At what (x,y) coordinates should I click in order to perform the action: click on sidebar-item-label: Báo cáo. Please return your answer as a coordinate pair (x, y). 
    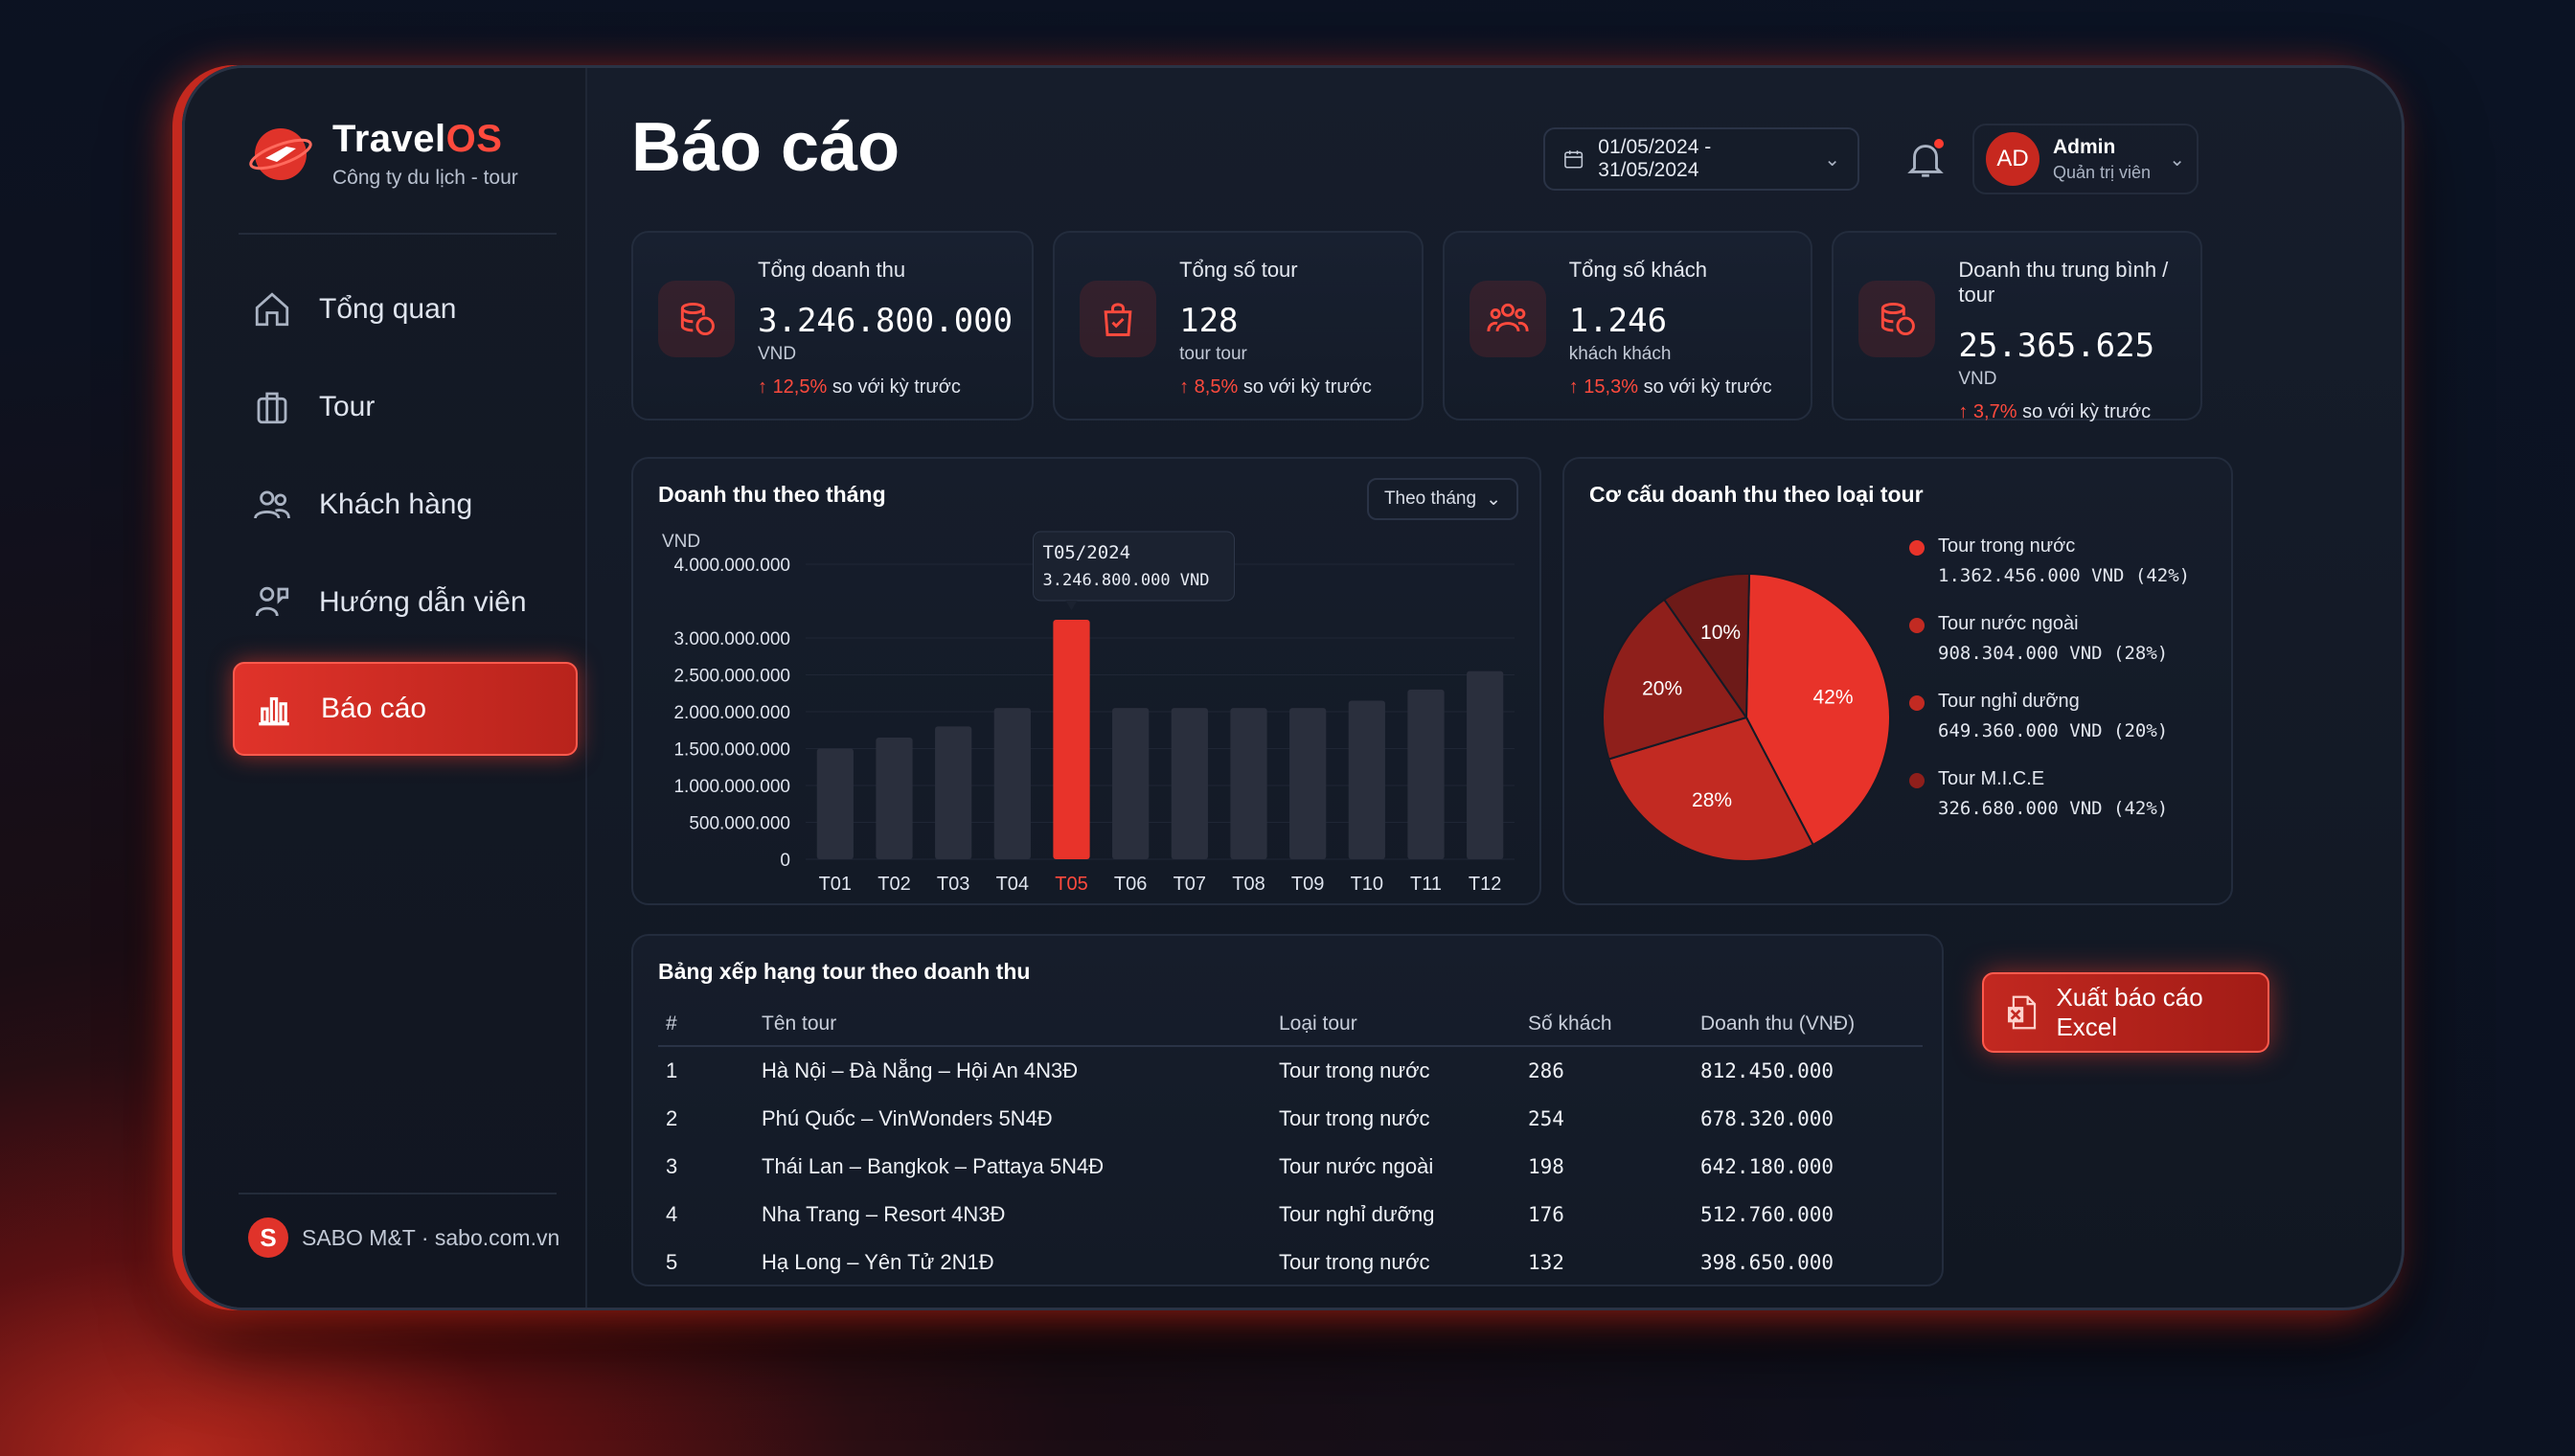
    Looking at the image, I should click on (374, 709).